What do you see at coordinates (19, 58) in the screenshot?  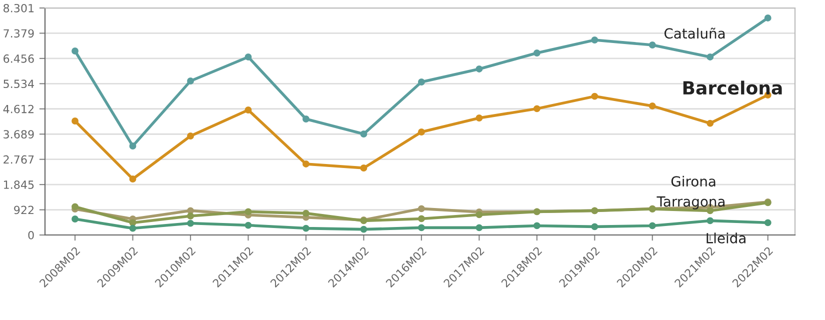 I see `y-tick-label: 6.456` at bounding box center [19, 58].